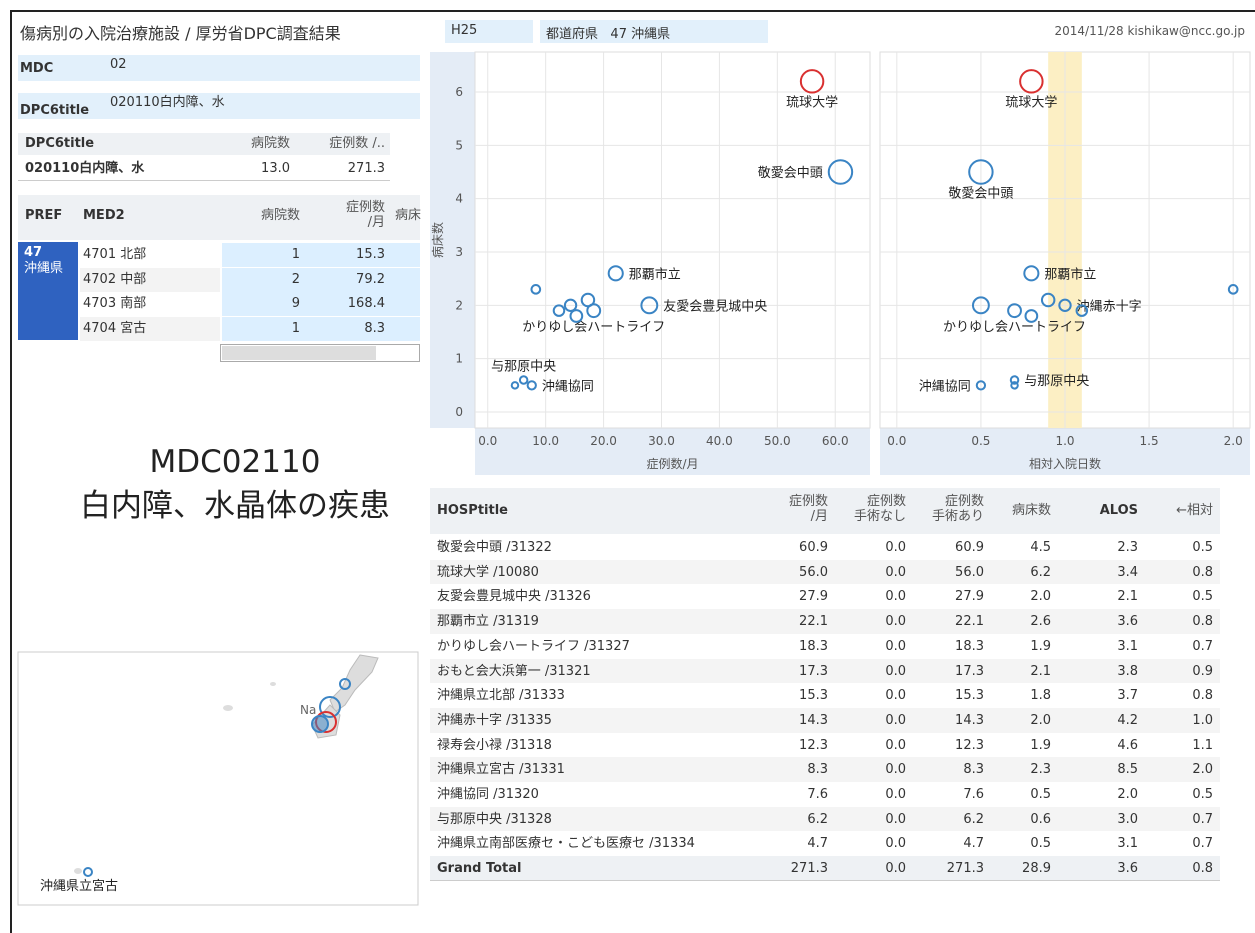  Describe the element at coordinates (299, 353) in the screenshot. I see `scroll-thumb` at that location.